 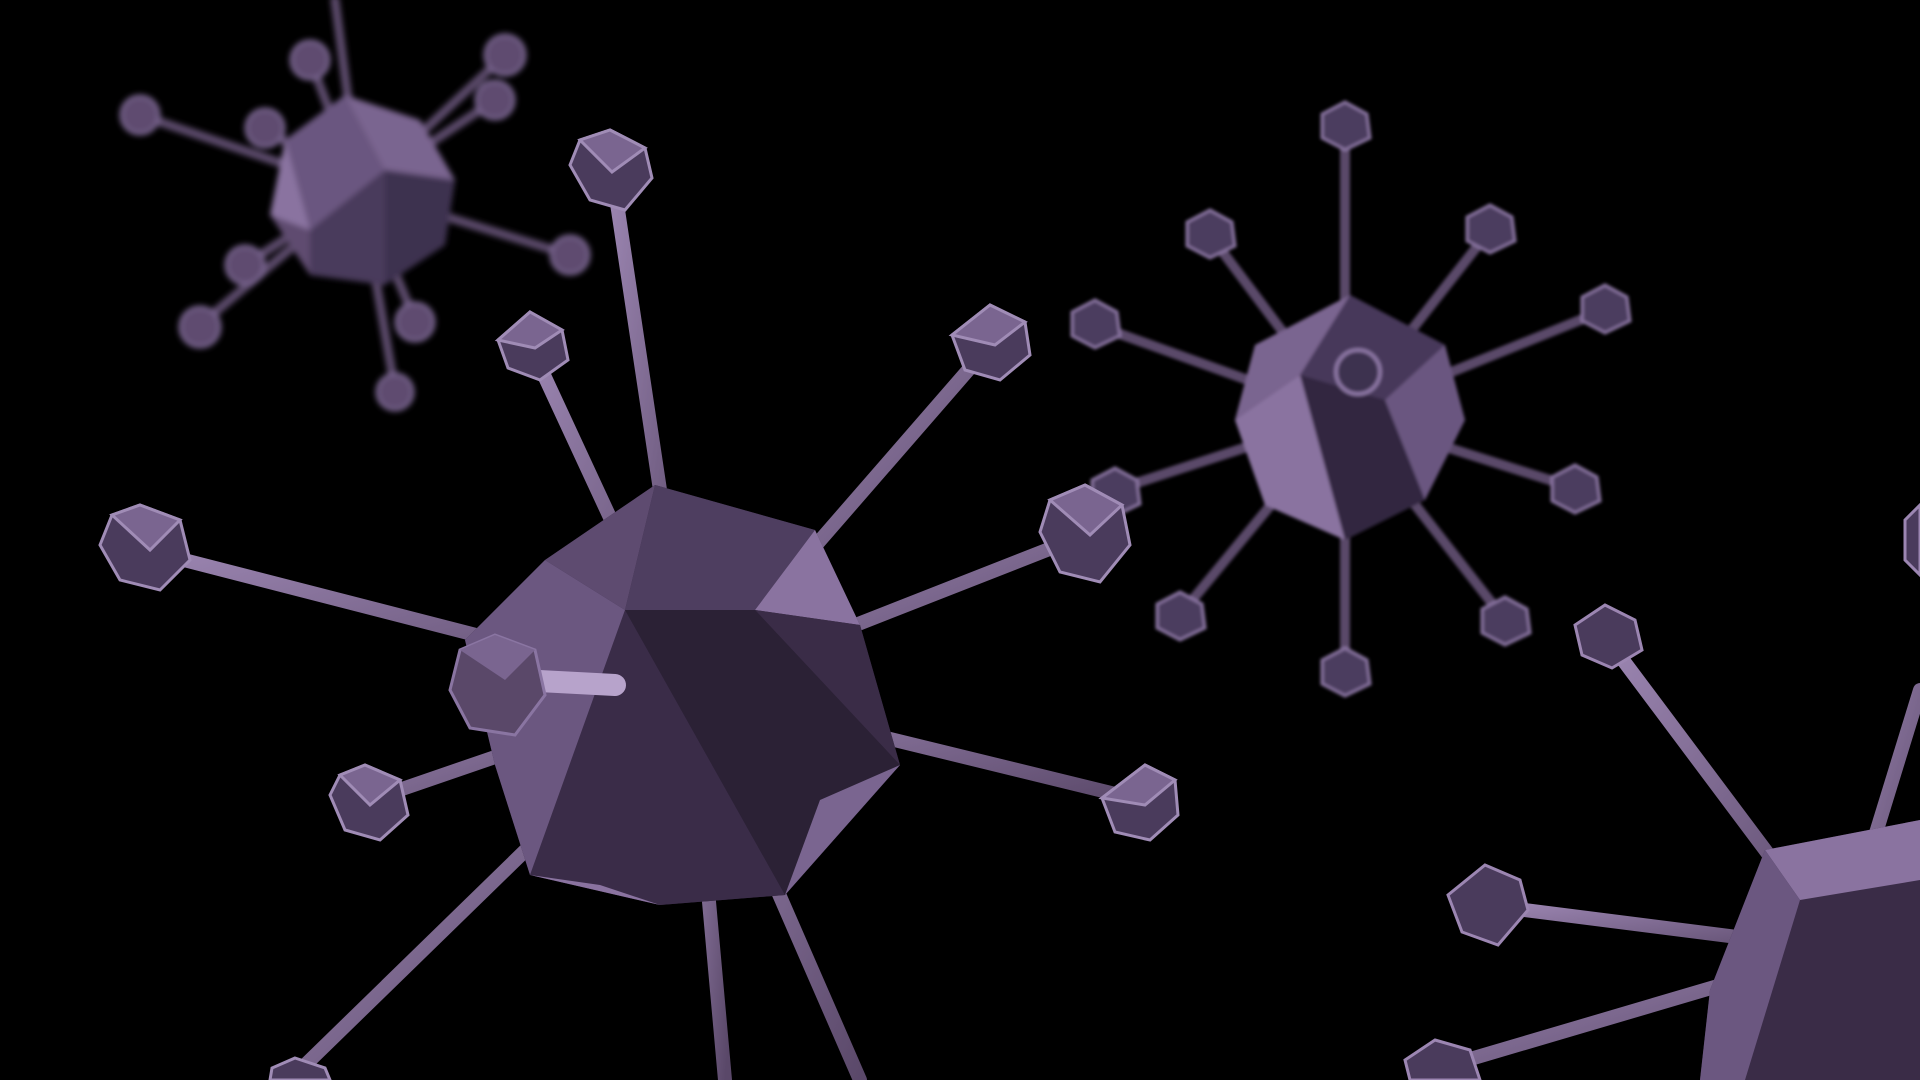 What do you see at coordinates (355, 206) in the screenshot?
I see `virus-particle-top-left` at bounding box center [355, 206].